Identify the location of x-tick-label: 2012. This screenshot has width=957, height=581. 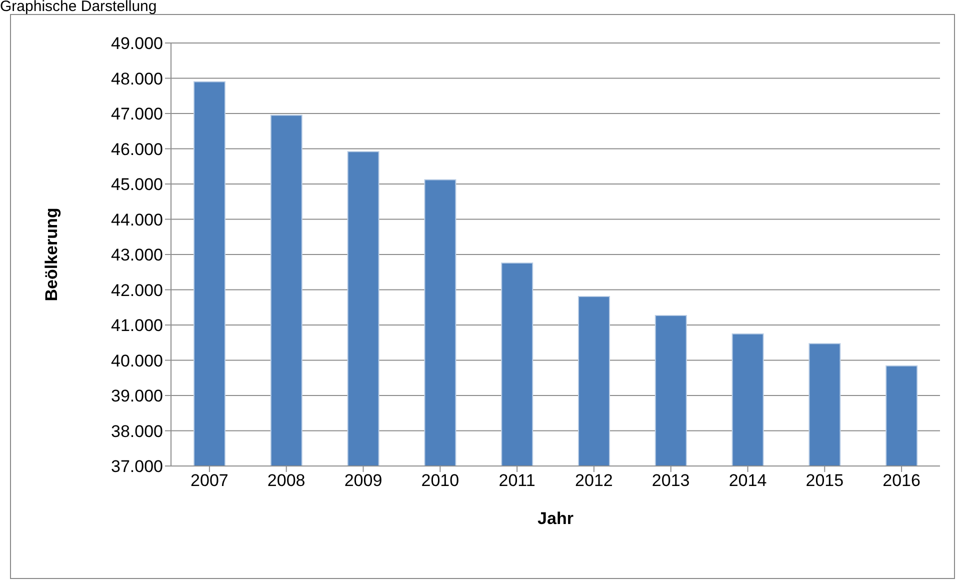
(594, 480).